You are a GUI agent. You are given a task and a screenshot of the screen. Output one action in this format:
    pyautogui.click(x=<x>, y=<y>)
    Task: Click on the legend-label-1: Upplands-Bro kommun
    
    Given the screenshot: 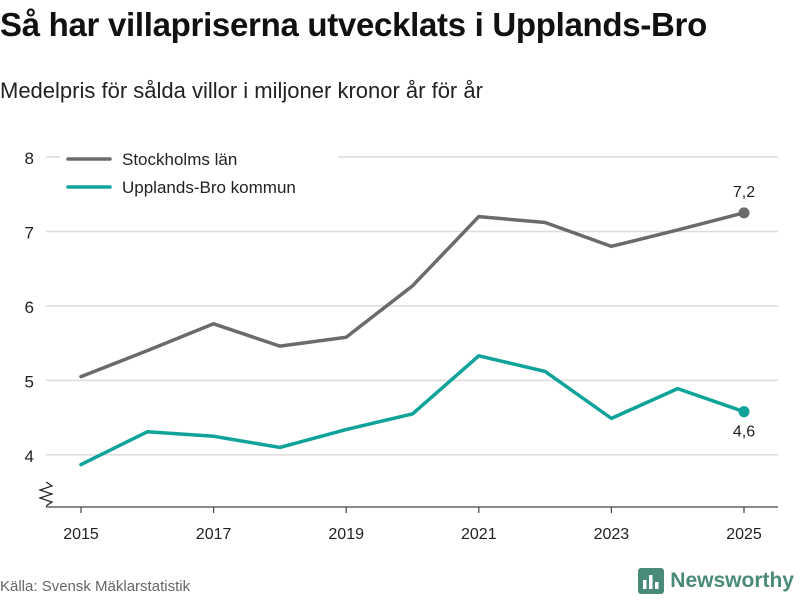 What is the action you would take?
    pyautogui.click(x=209, y=187)
    